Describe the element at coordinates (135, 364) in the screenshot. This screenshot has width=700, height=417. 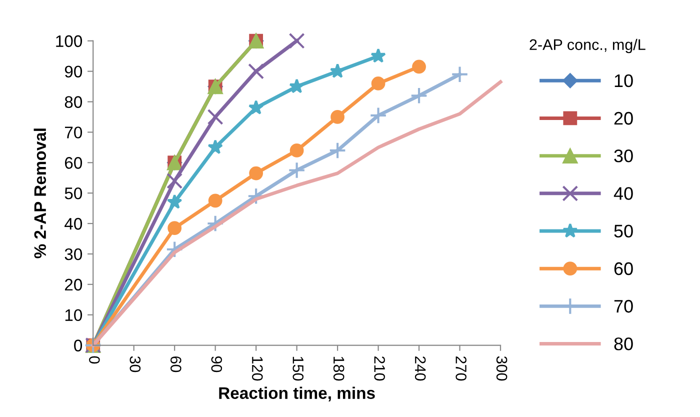
I see `x-tick-label: 30` at that location.